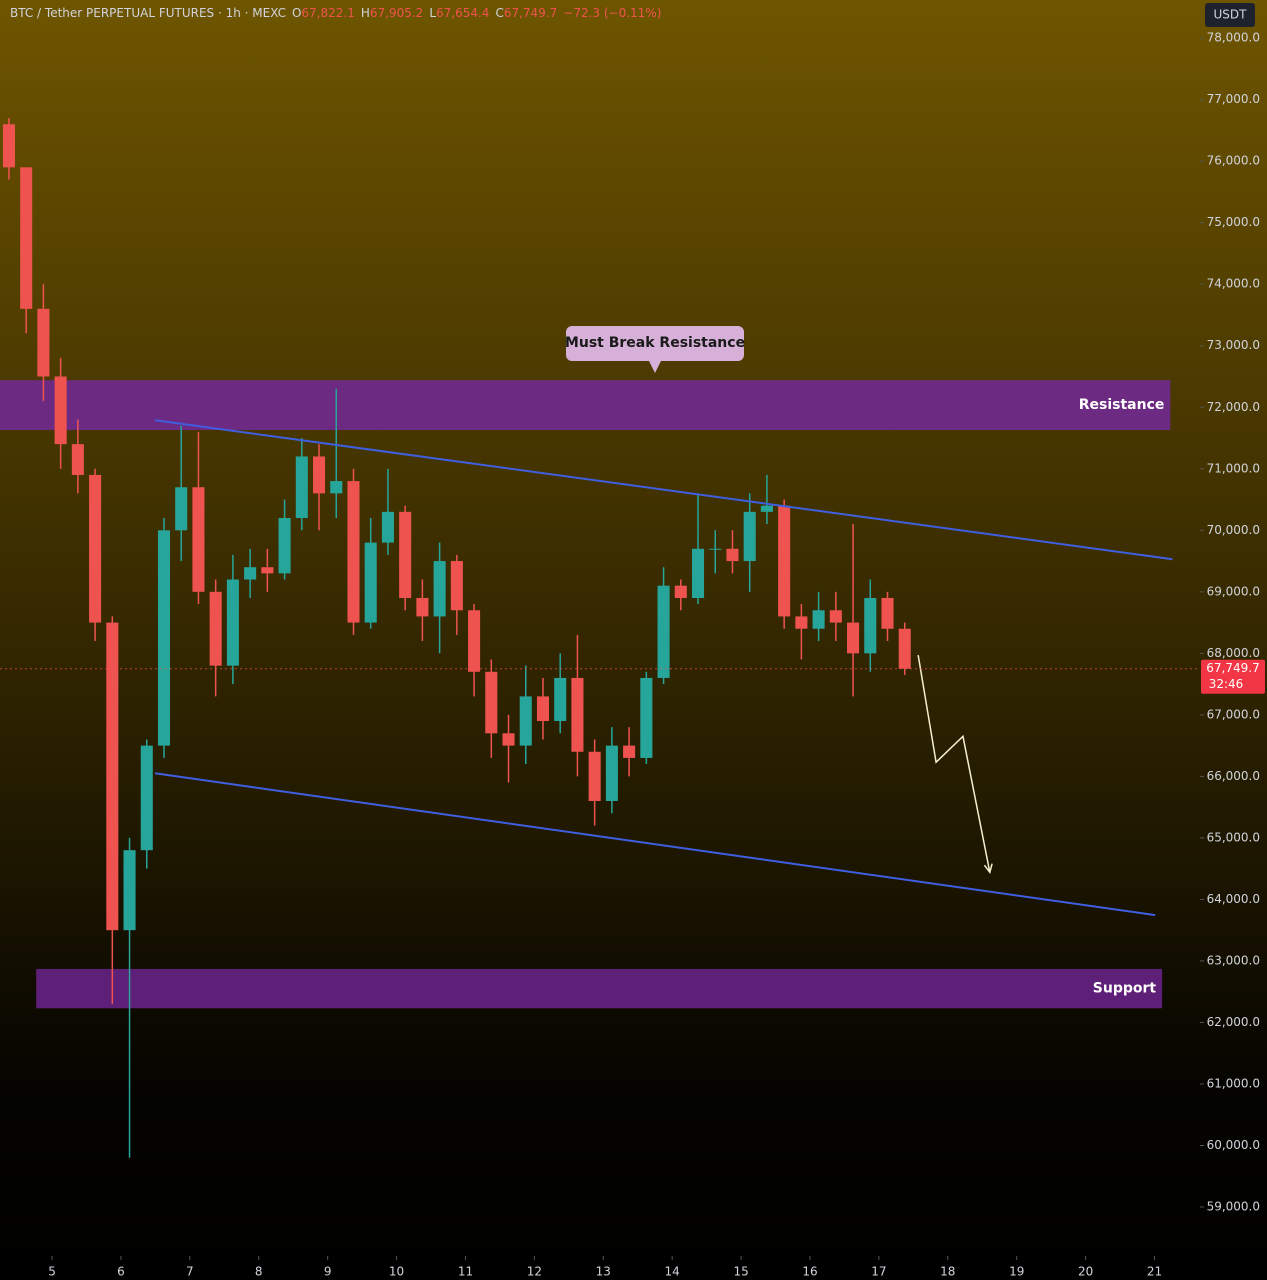  Describe the element at coordinates (396, 13) in the screenshot. I see `header-ohlc-value: 67,905.2` at that location.